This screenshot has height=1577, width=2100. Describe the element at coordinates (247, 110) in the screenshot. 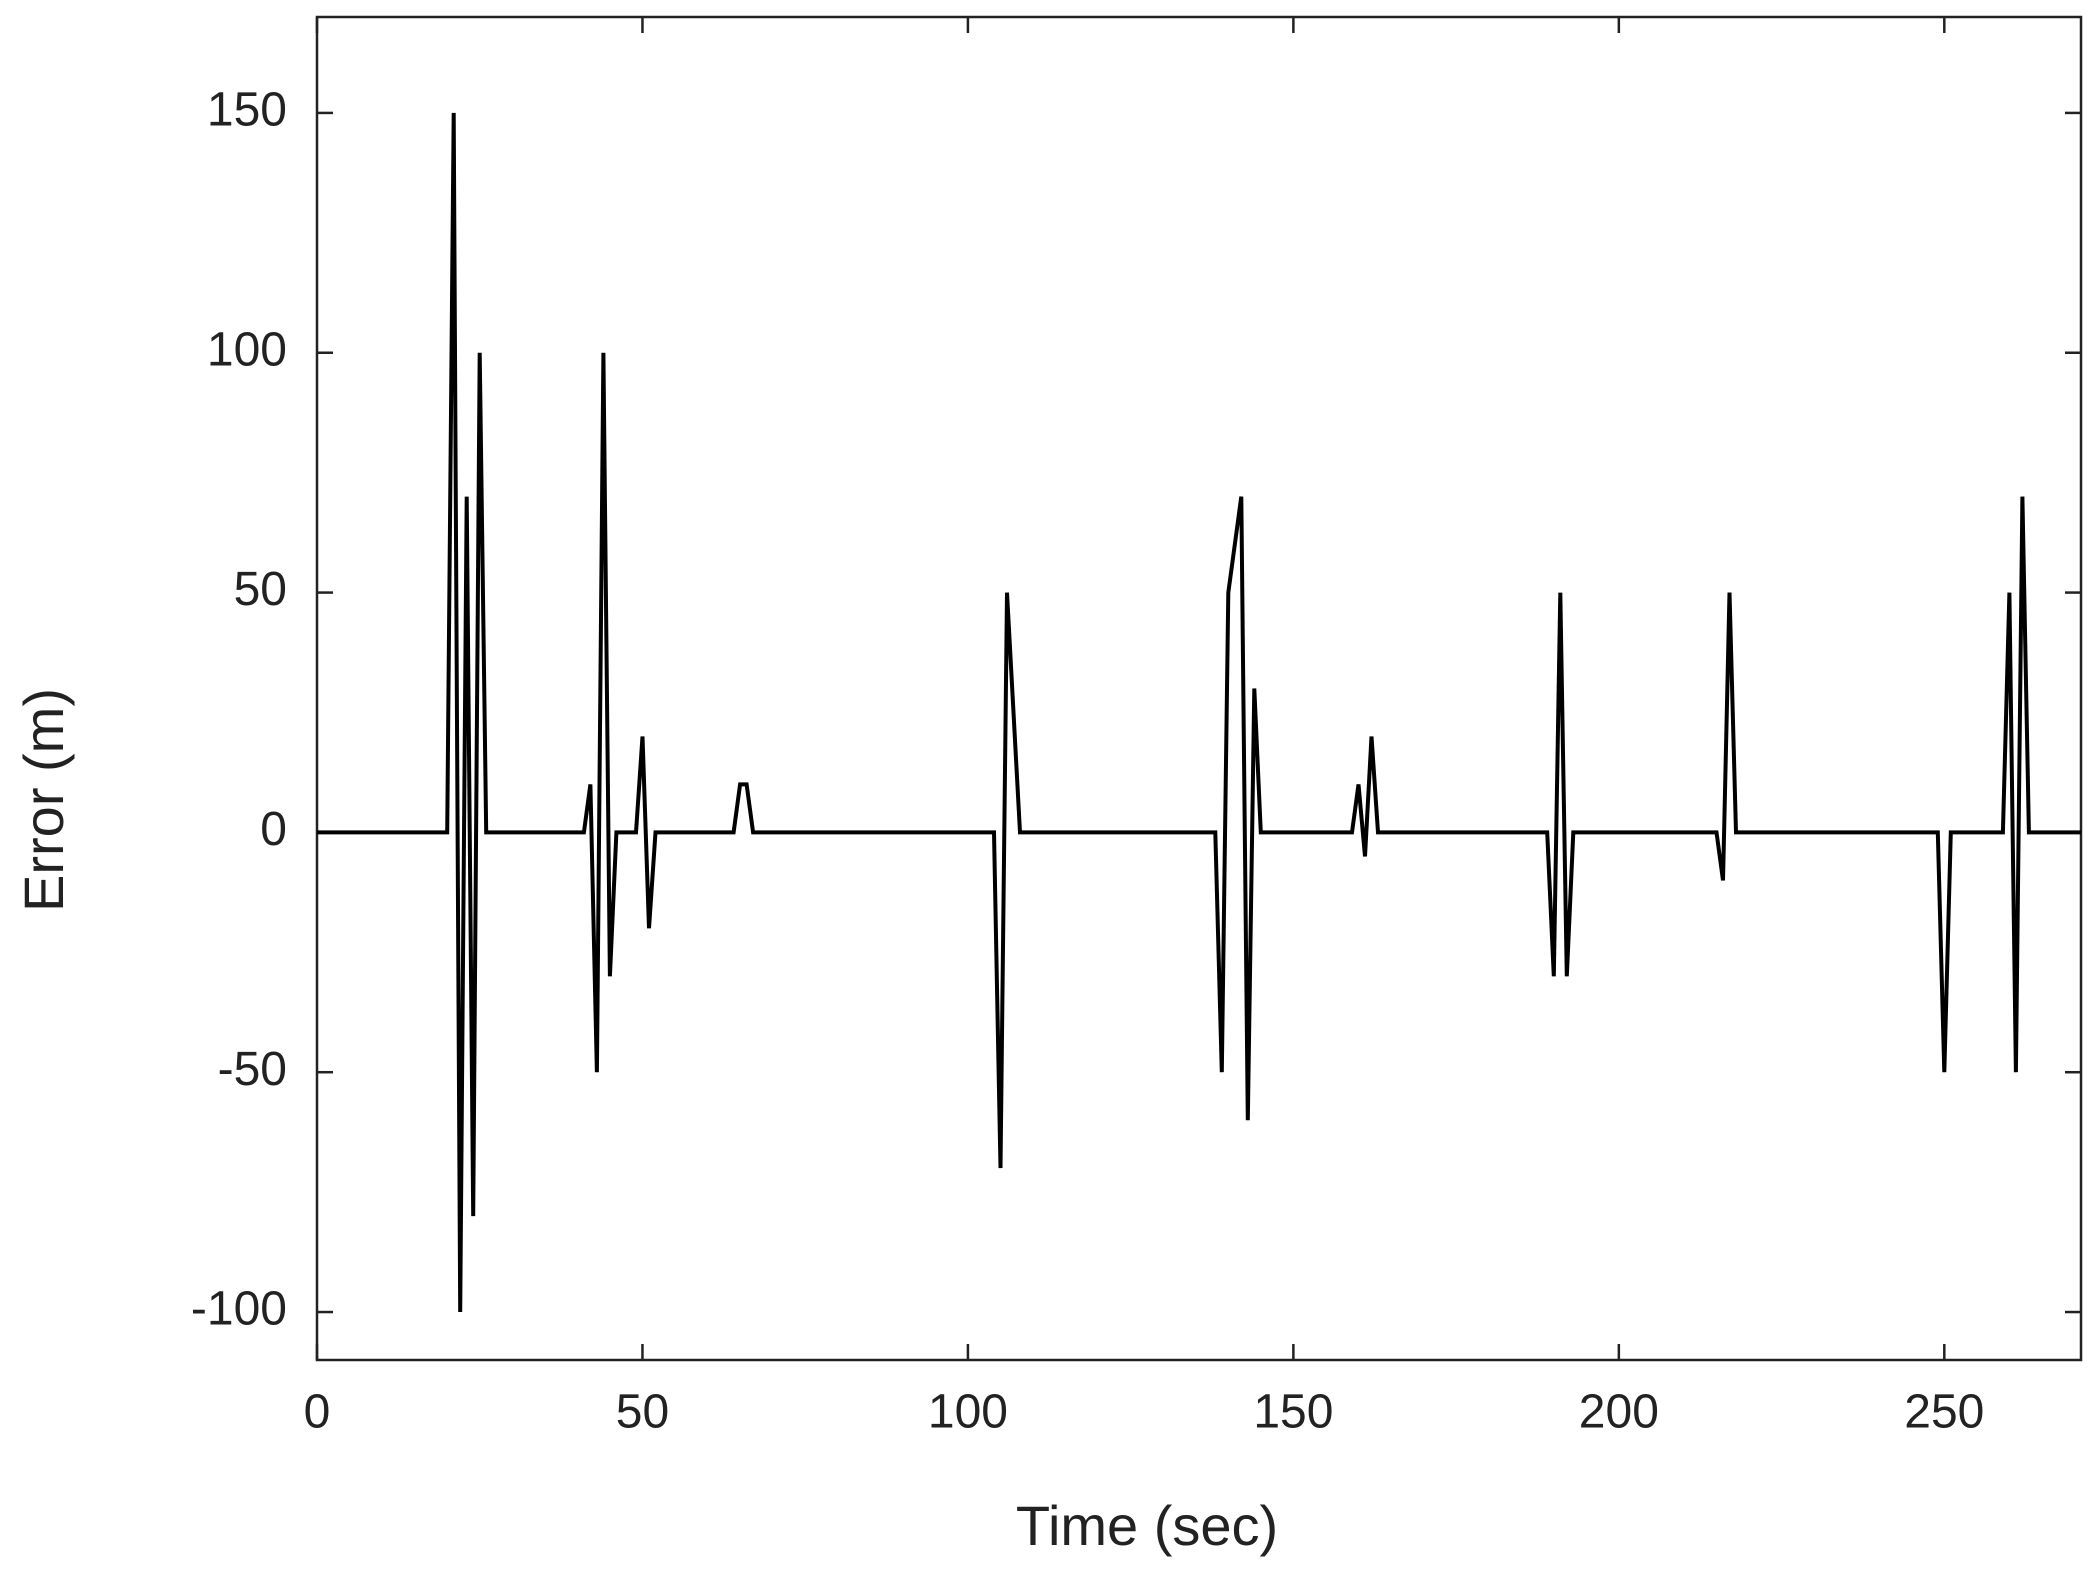

I see `y-tick-label: 150` at that location.